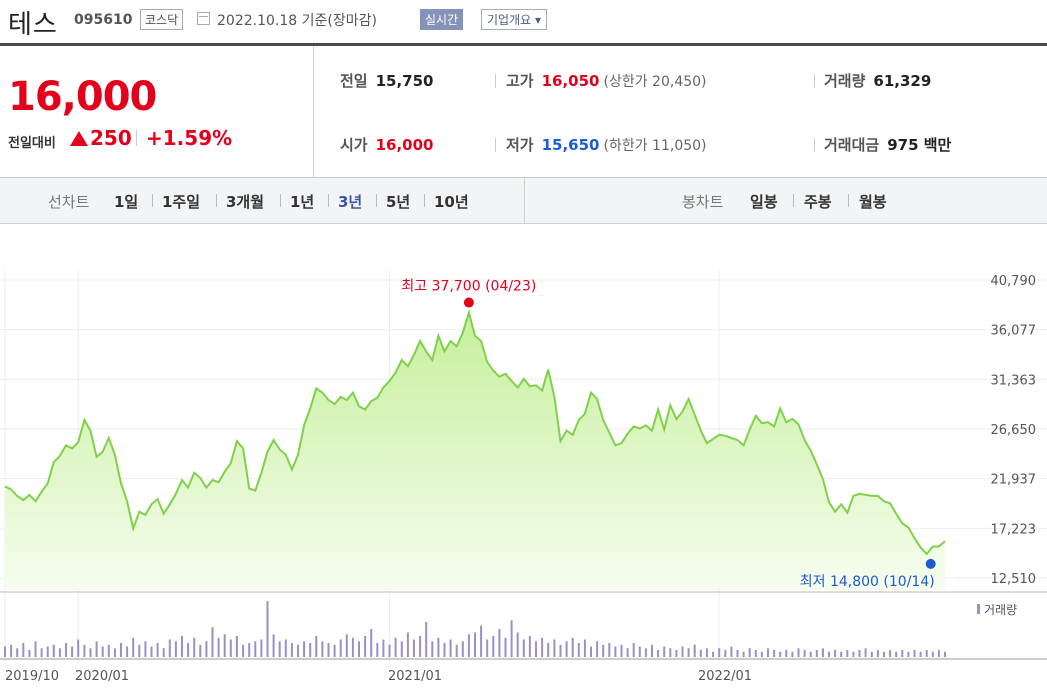 The height and width of the screenshot is (689, 1047). What do you see at coordinates (350, 202) in the screenshot?
I see `period-3y: 3년` at bounding box center [350, 202].